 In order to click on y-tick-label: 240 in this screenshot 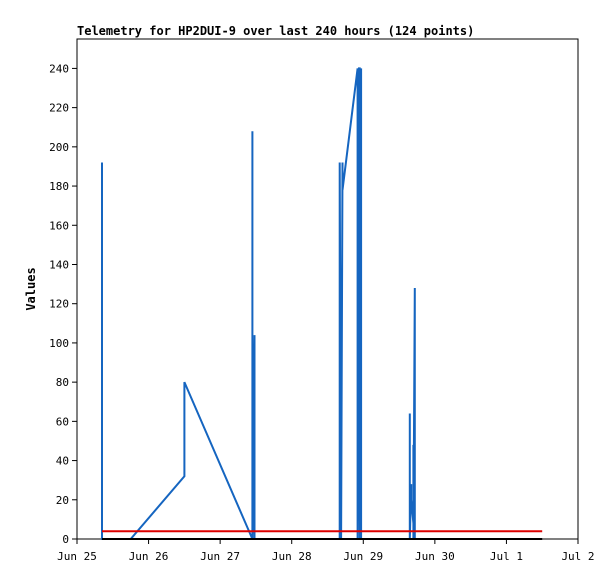, I will do `click(59, 68)`.